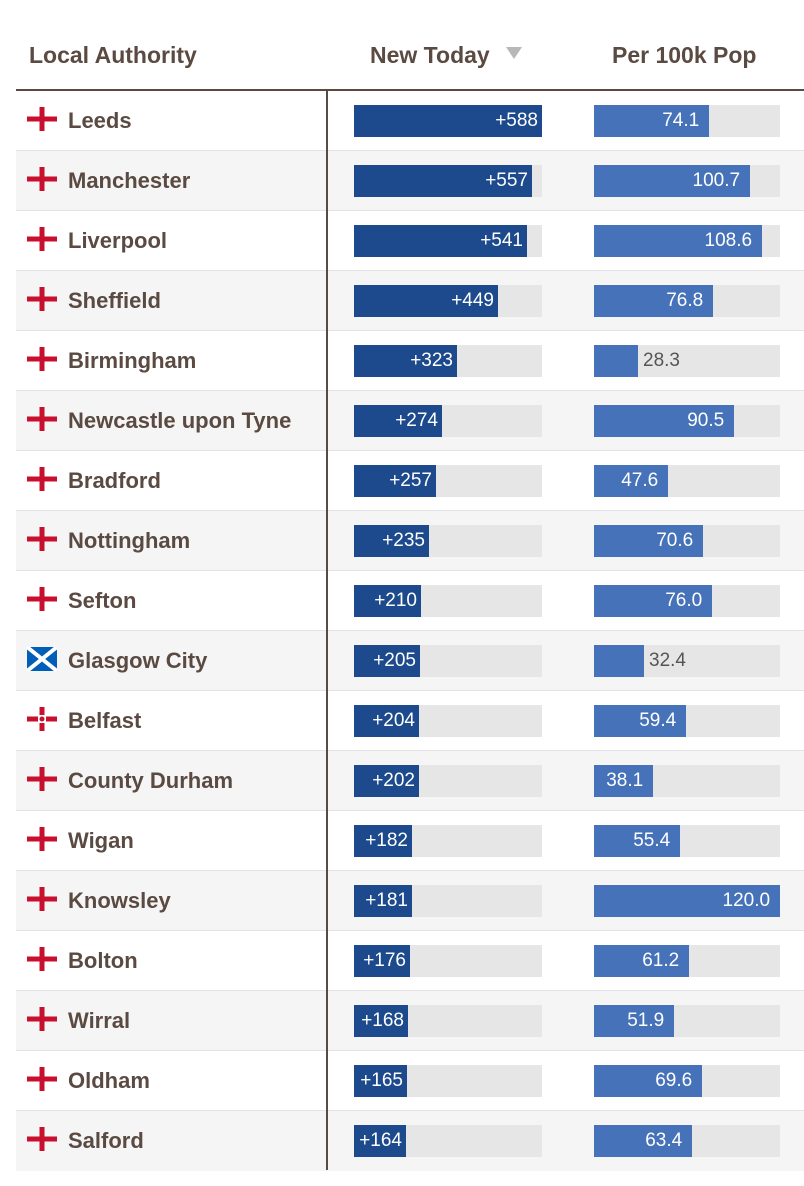 The image size is (804, 1186). What do you see at coordinates (410, 181) in the screenshot?
I see `table-row: Manchester +557 100.7` at bounding box center [410, 181].